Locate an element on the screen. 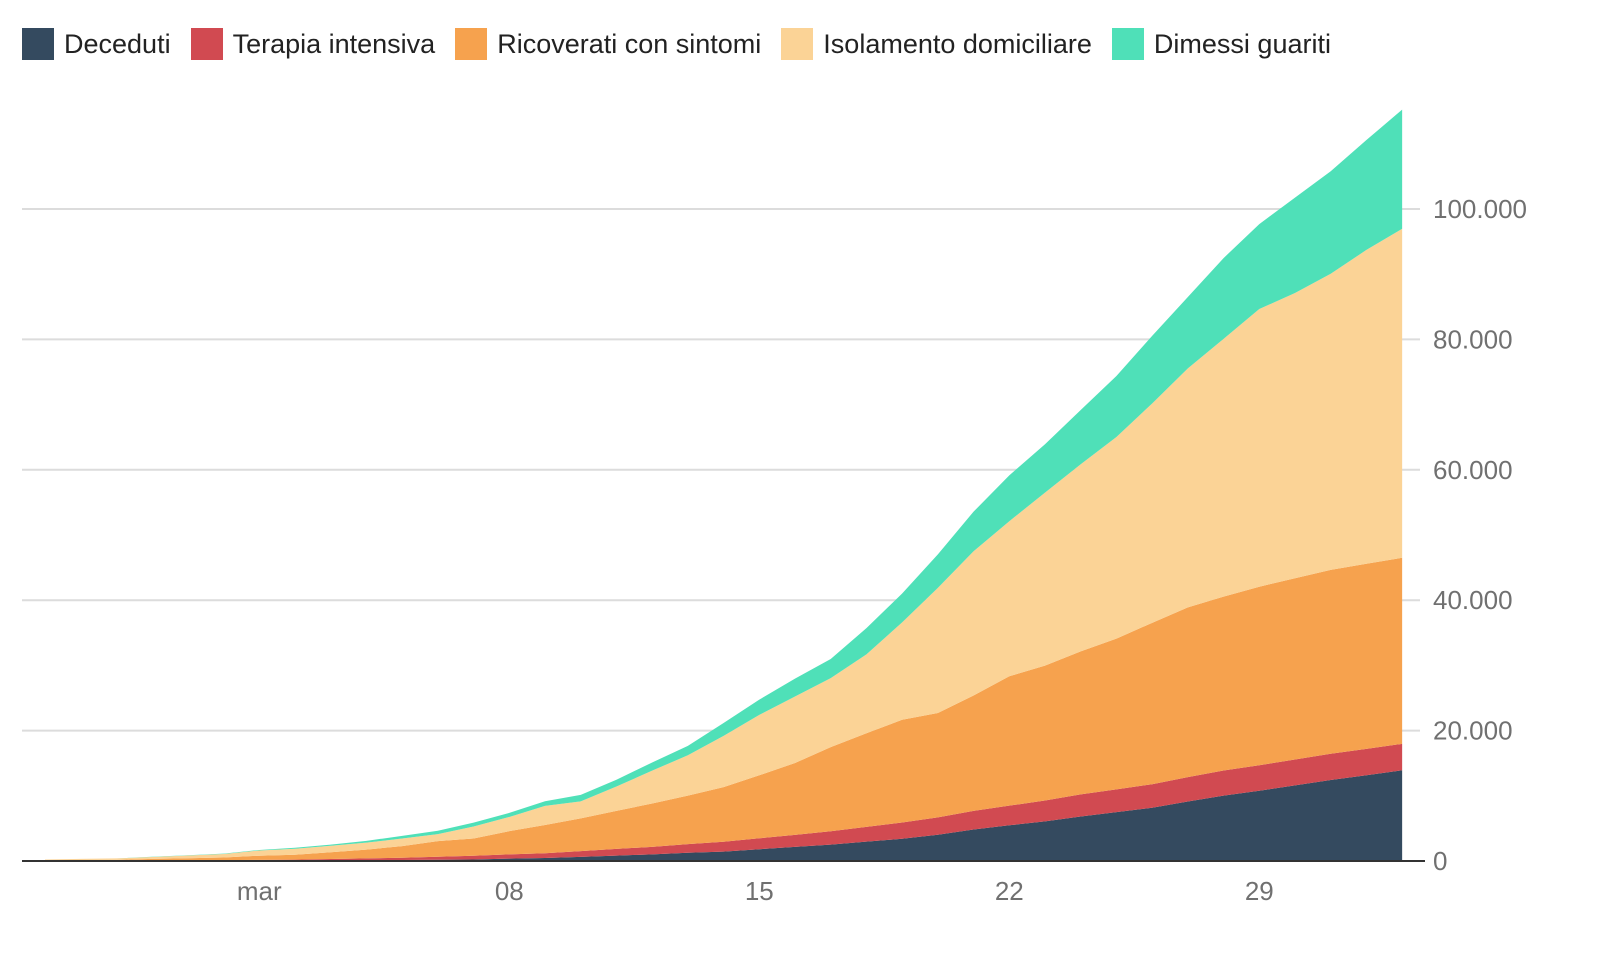 The width and height of the screenshot is (1600, 980). legend-item: Deceduti is located at coordinates (96, 44).